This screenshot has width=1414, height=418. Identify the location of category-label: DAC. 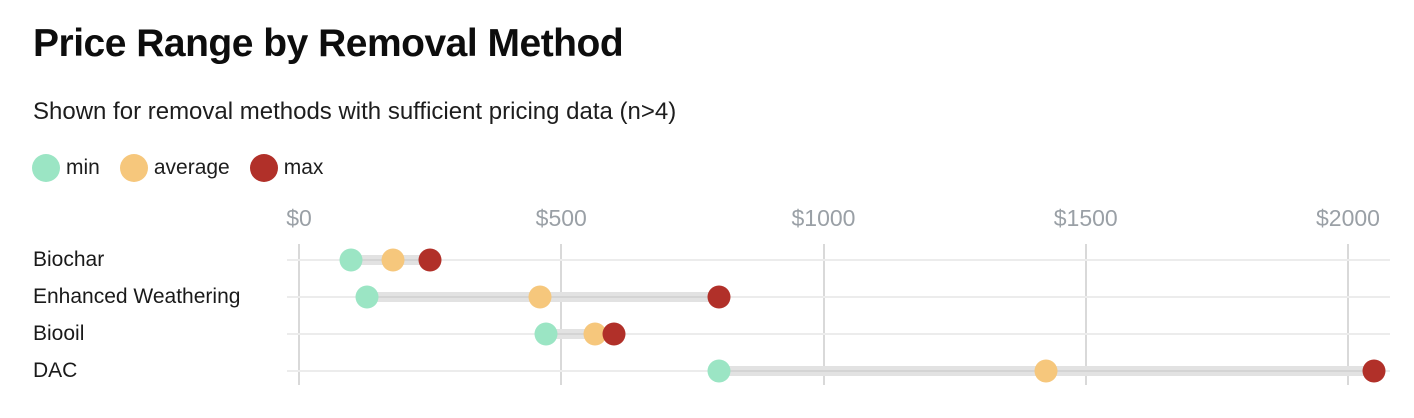
(55, 370).